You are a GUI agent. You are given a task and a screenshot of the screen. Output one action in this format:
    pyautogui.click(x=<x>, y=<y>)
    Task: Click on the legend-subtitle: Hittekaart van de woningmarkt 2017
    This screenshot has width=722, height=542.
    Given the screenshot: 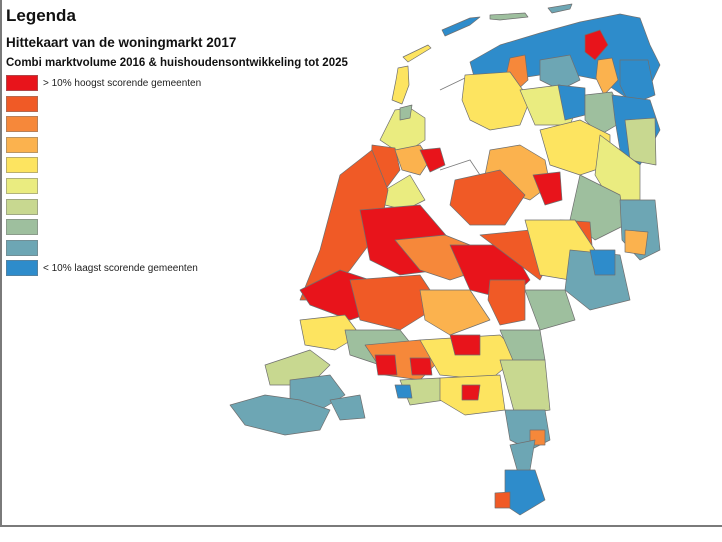 What is the action you would take?
    pyautogui.click(x=121, y=42)
    